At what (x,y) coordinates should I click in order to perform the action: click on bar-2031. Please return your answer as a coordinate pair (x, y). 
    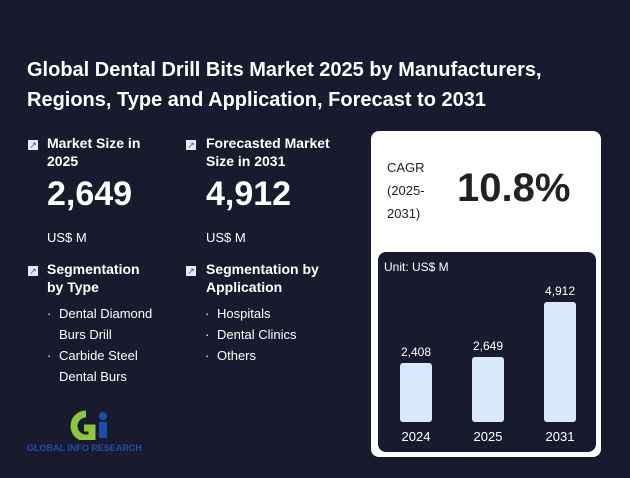
    Looking at the image, I should click on (560, 361).